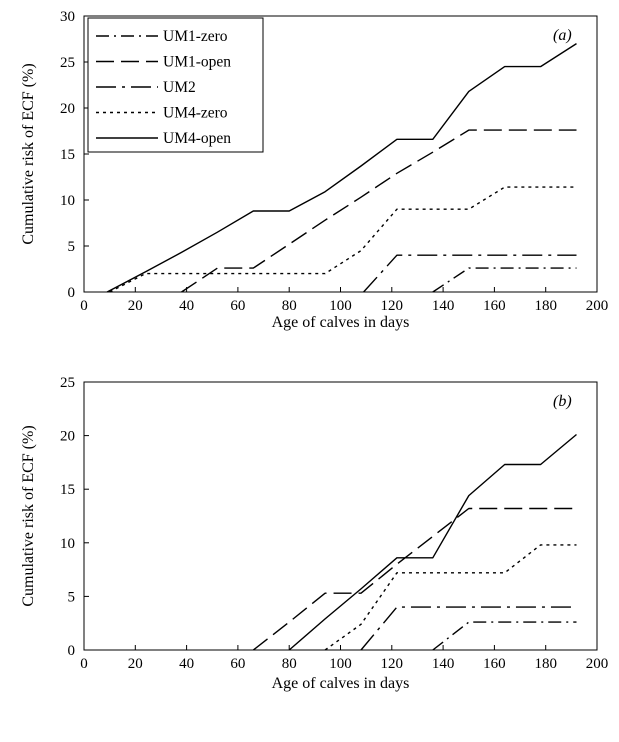  Describe the element at coordinates (179, 87) in the screenshot. I see `legend-label: UM2` at that location.